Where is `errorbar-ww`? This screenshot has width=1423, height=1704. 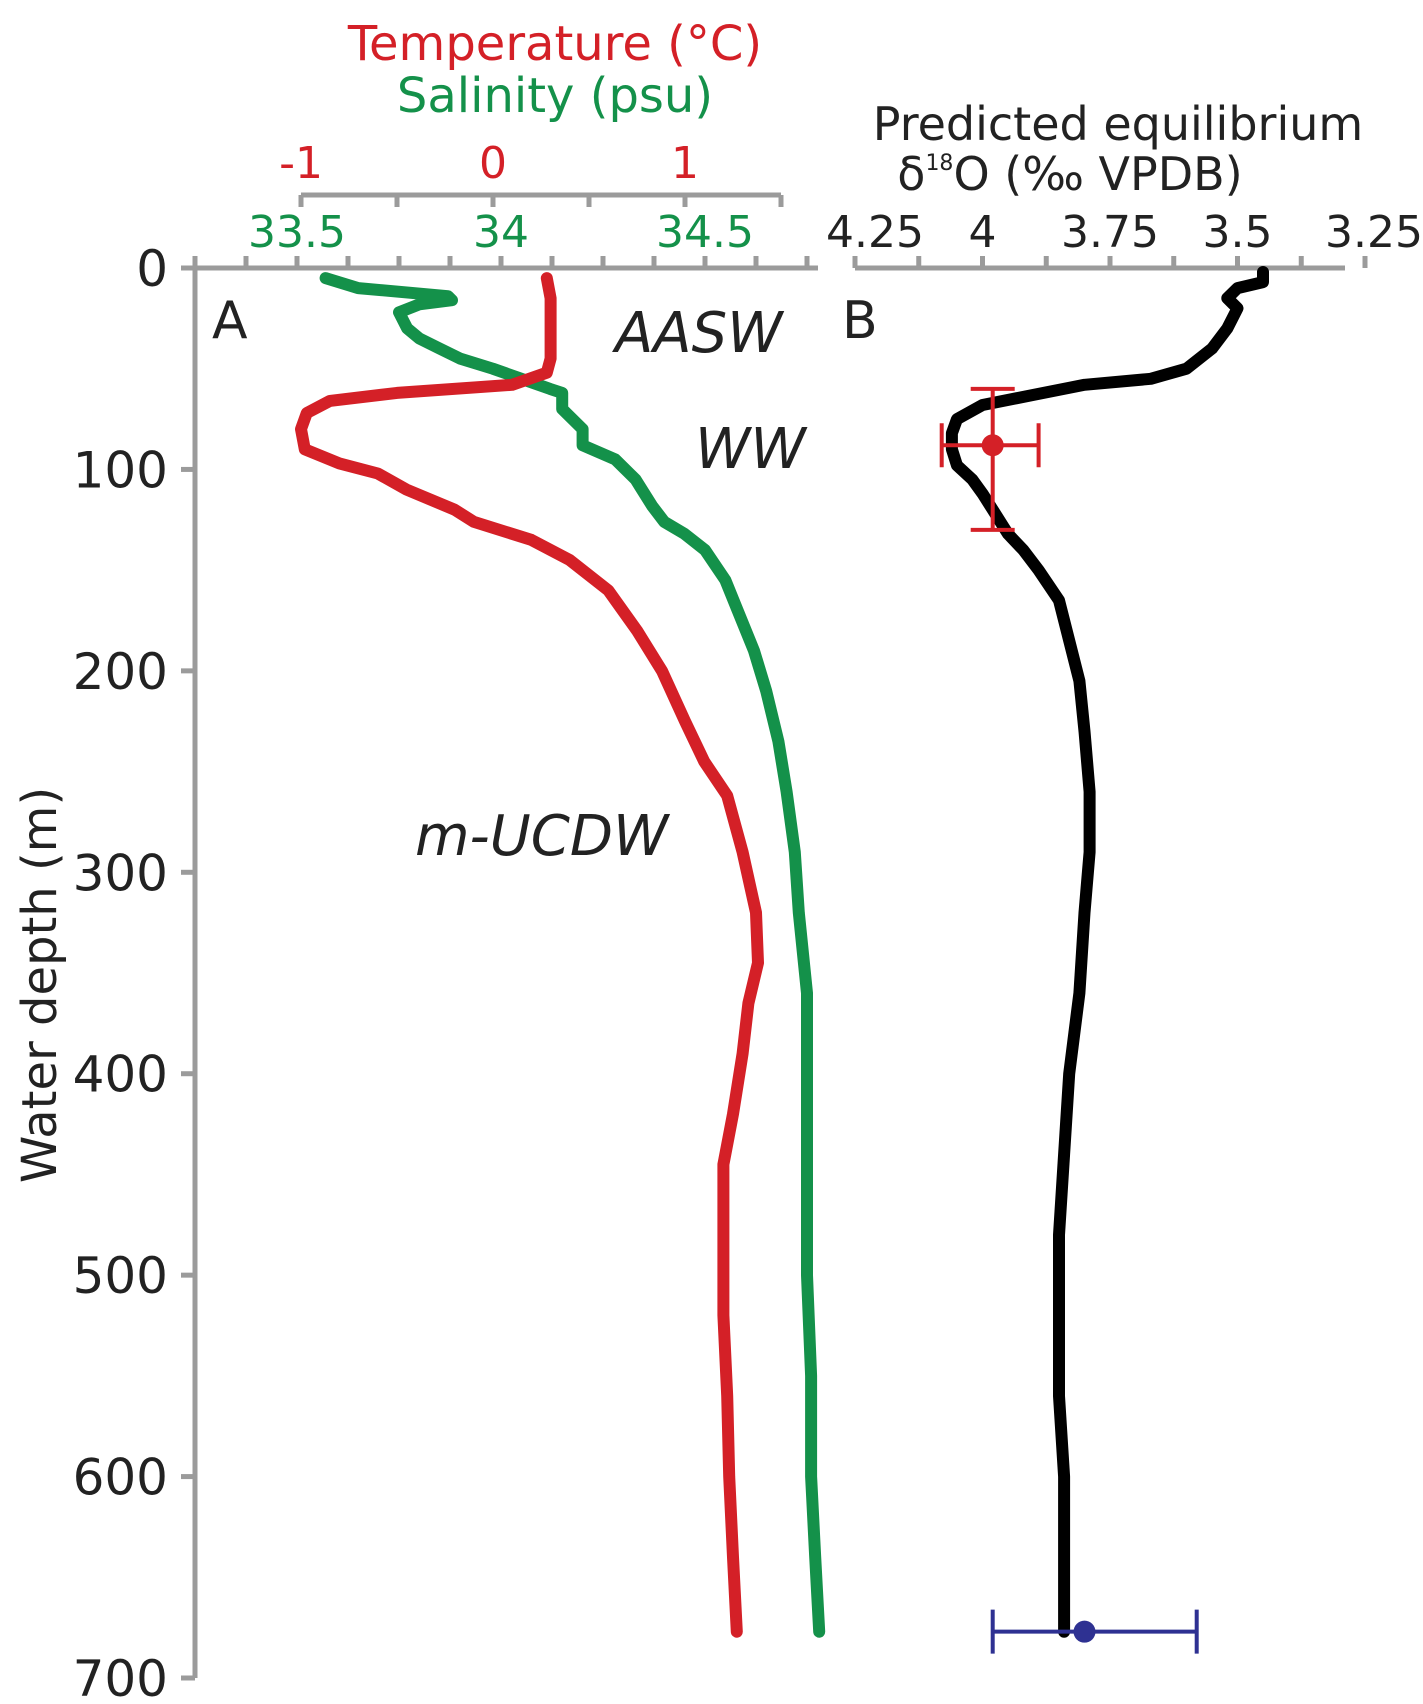 errorbar-ww is located at coordinates (990, 459).